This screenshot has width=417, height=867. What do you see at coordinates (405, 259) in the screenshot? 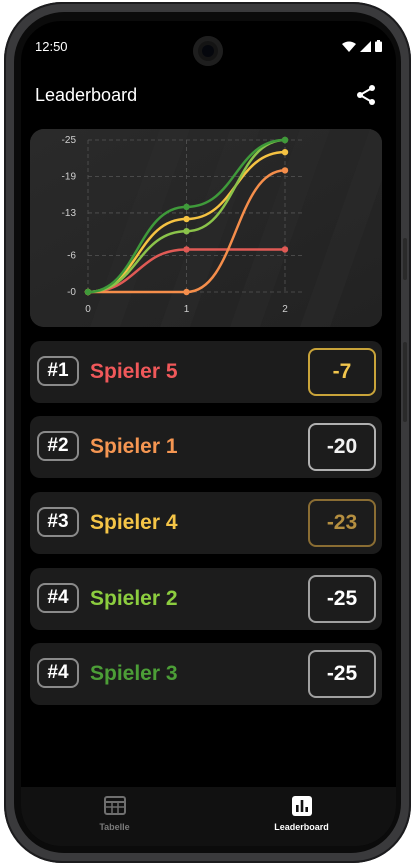
I see `volume-button` at bounding box center [405, 259].